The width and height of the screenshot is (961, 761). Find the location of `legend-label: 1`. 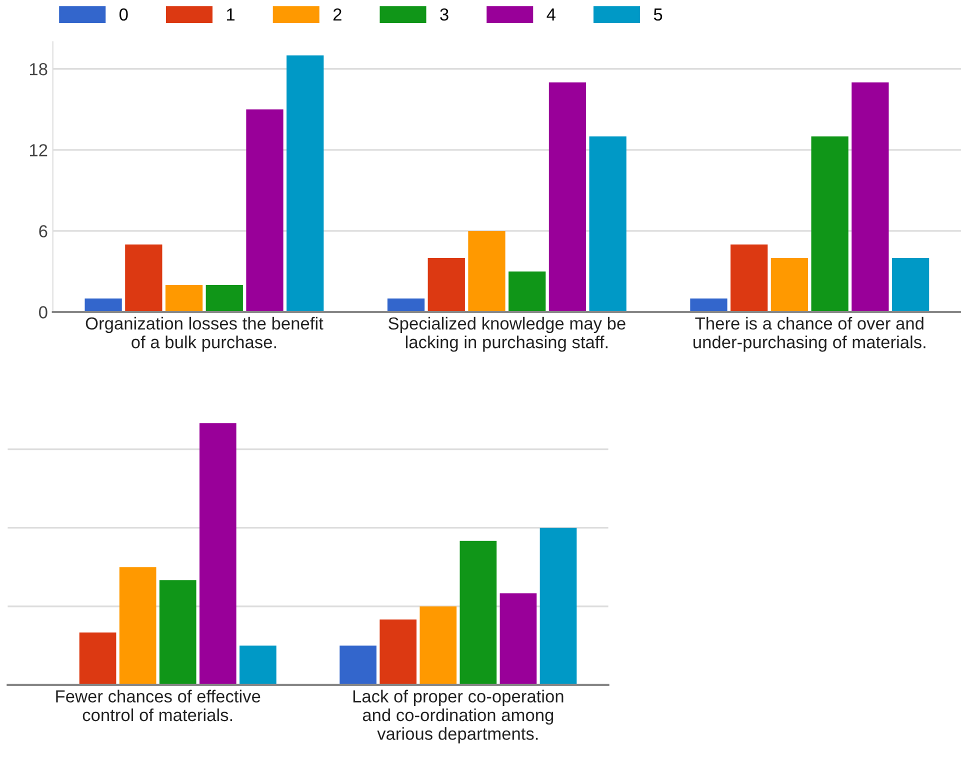

legend-label: 1 is located at coordinates (231, 14).